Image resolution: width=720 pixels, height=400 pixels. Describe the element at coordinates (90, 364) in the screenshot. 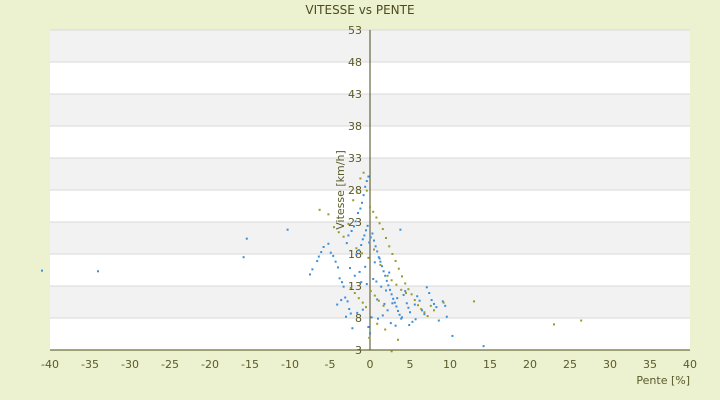

I see `x-tick-label: -35` at that location.